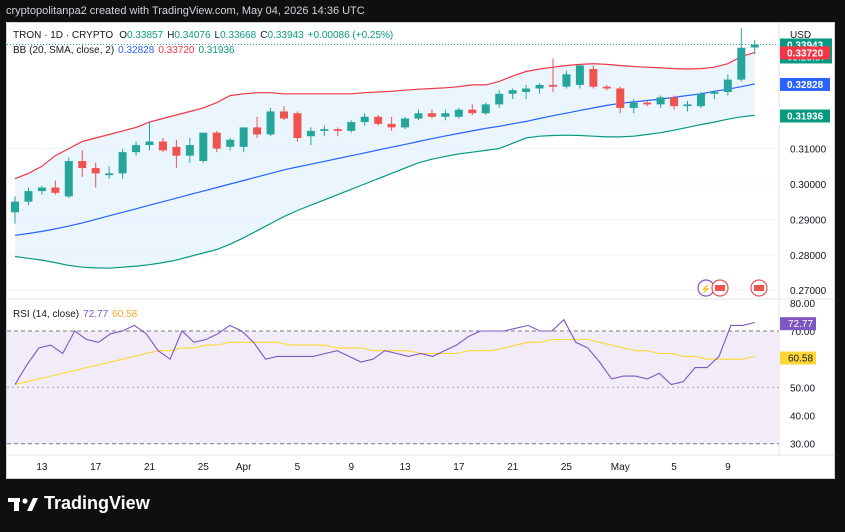  I want to click on time-tick-label: 25, so click(204, 467).